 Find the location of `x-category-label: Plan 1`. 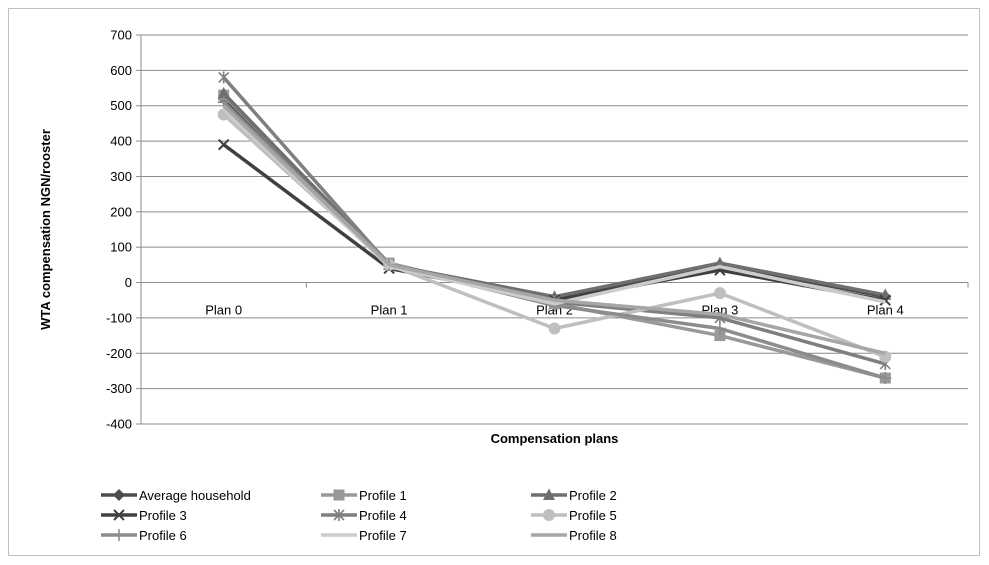

x-category-label: Plan 1 is located at coordinates (389, 310).